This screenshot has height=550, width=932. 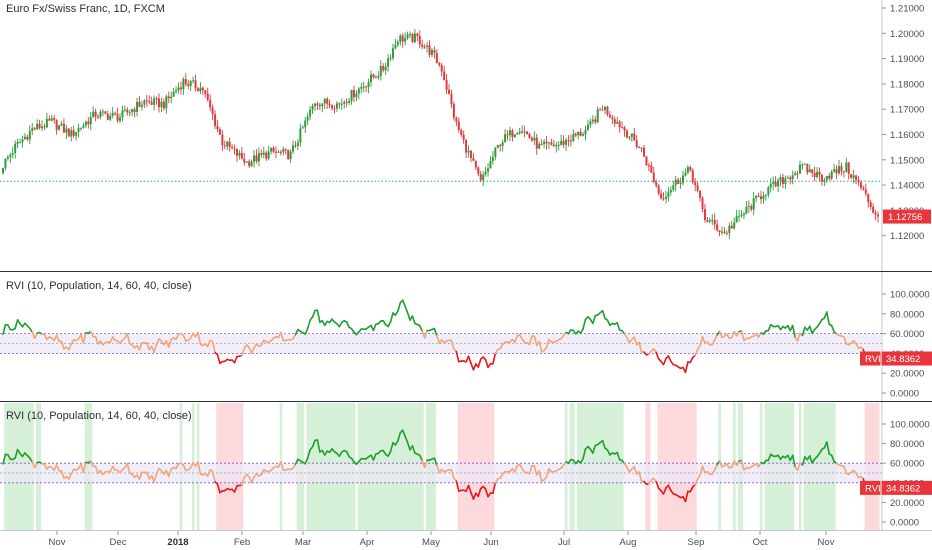 What do you see at coordinates (242, 542) in the screenshot?
I see `time-tick-label: Feb` at bounding box center [242, 542].